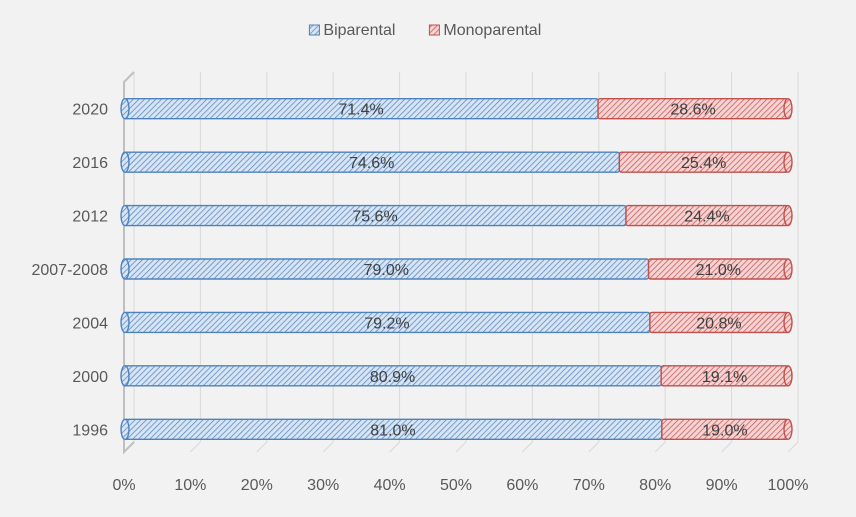 The image size is (856, 517). What do you see at coordinates (123, 485) in the screenshot?
I see `x-tick-label: 0%` at bounding box center [123, 485].